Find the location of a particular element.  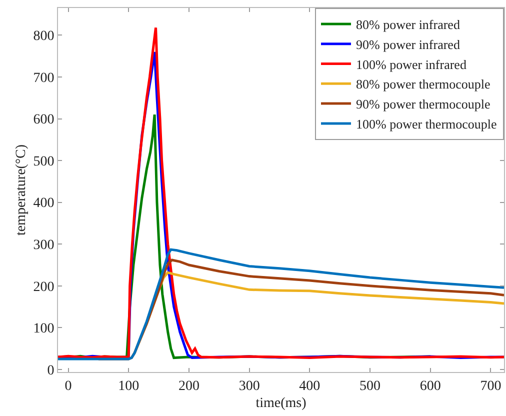

x-tick-label: 700 is located at coordinates (491, 386).